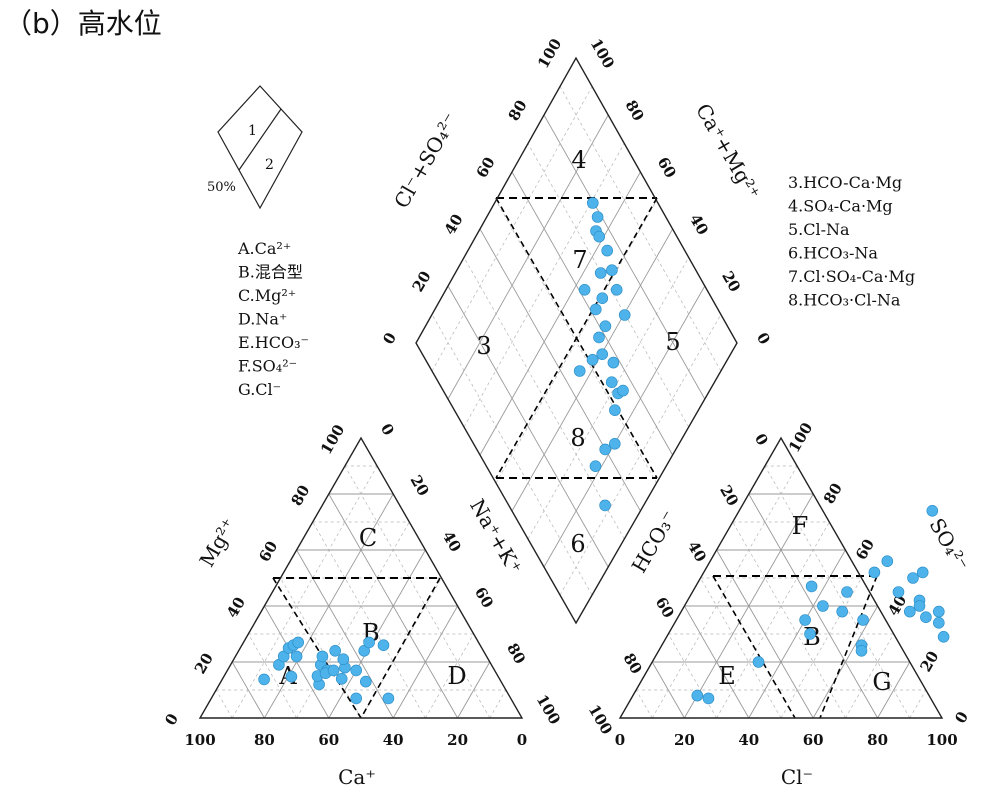 The height and width of the screenshot is (797, 998). Describe the element at coordinates (665, 607) in the screenshot. I see `anion-left-tick: 60` at that location.